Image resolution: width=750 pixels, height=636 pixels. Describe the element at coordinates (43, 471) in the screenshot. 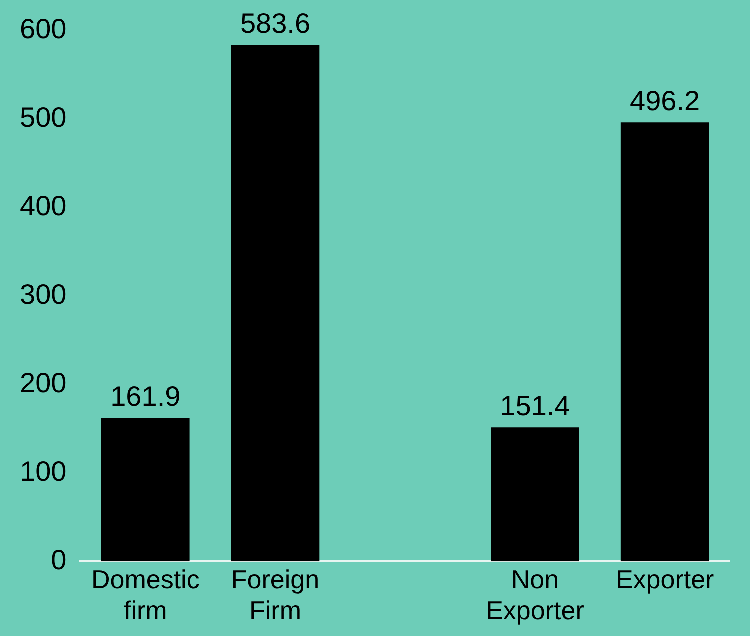

I see `y-tick-label: 100` at that location.